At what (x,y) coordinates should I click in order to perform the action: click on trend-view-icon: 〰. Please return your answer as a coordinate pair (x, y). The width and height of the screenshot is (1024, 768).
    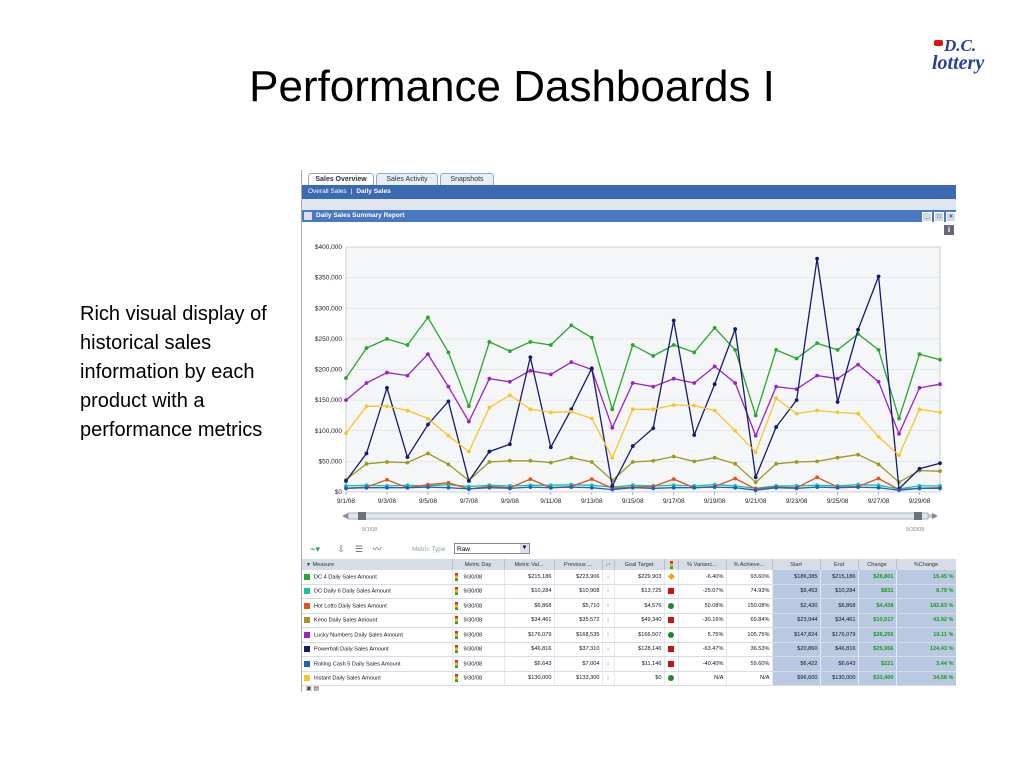
    Looking at the image, I should click on (377, 549).